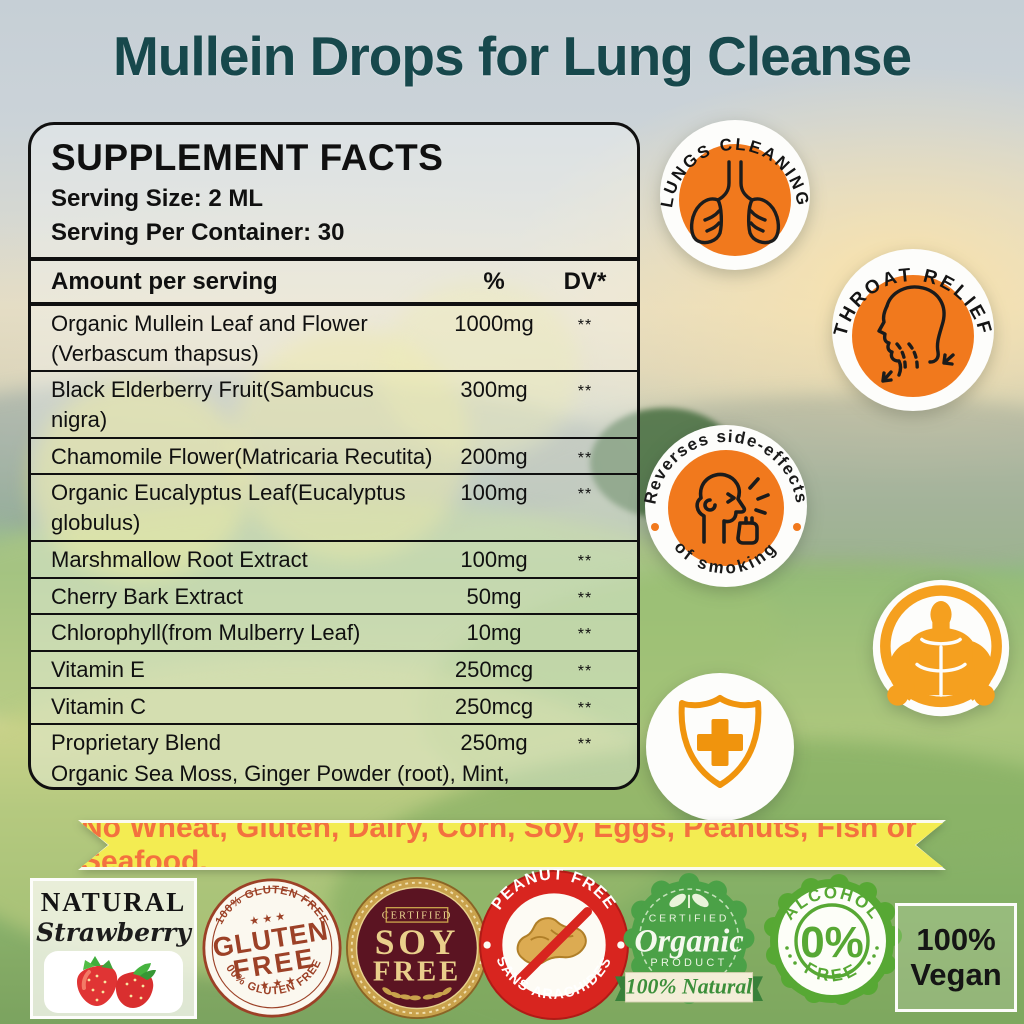  What do you see at coordinates (209, 323) in the screenshot?
I see `ingredient-name-line: Organic Mullein Leaf and Flower` at bounding box center [209, 323].